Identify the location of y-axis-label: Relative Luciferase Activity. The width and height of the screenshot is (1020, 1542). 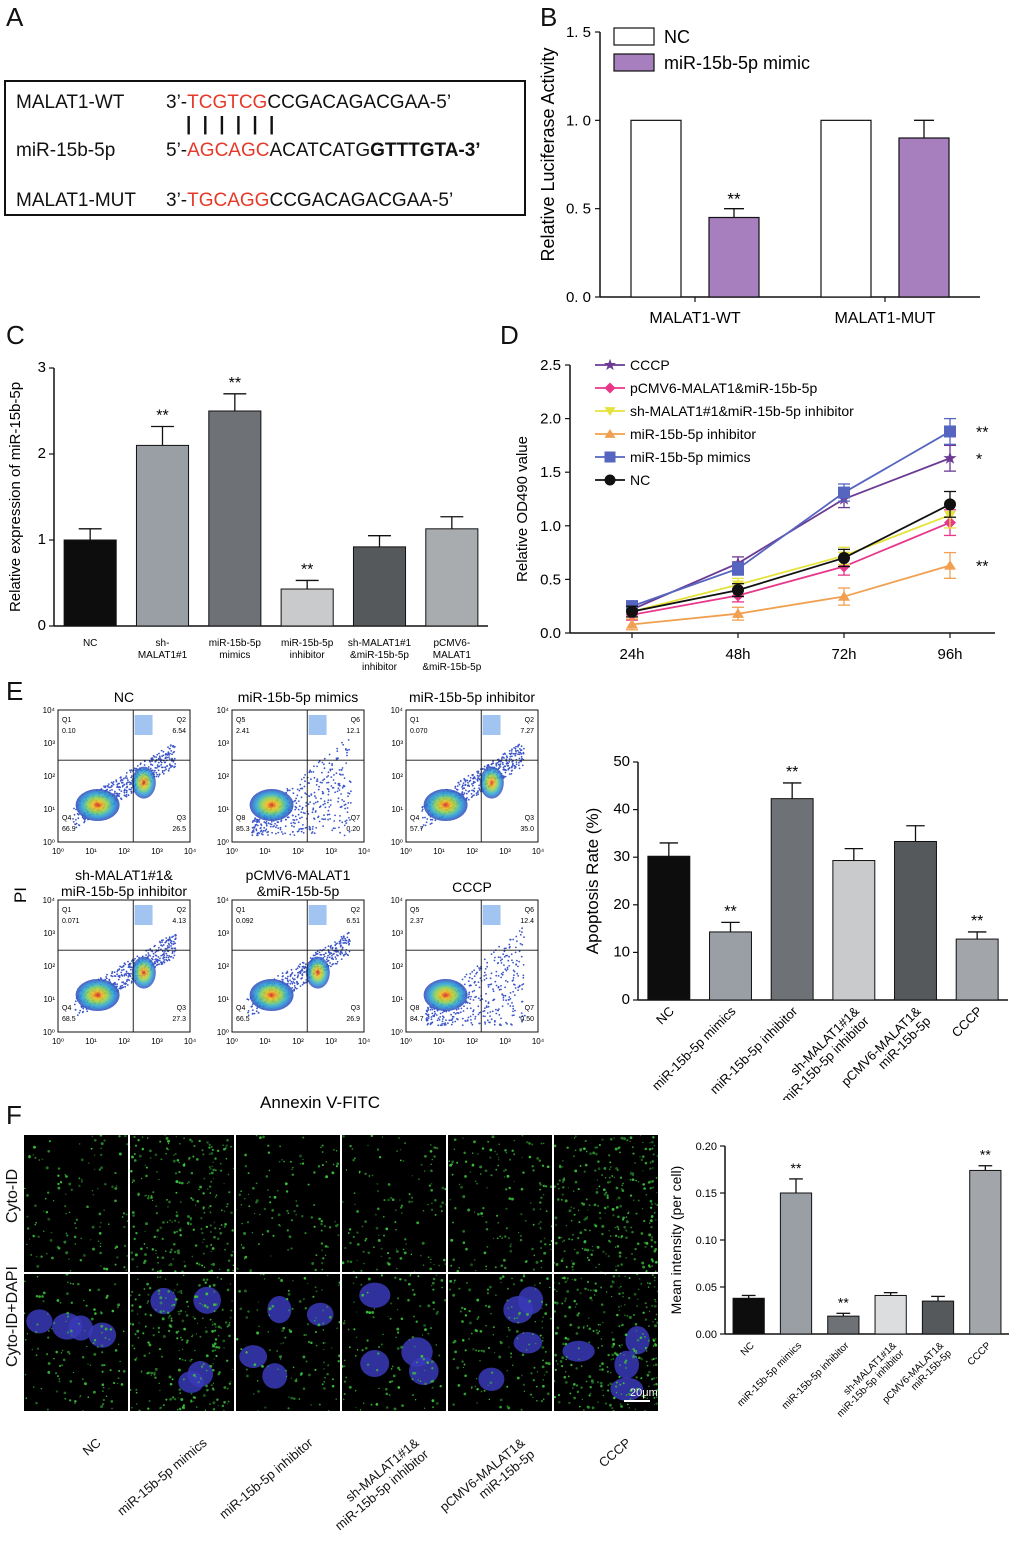
(548, 154).